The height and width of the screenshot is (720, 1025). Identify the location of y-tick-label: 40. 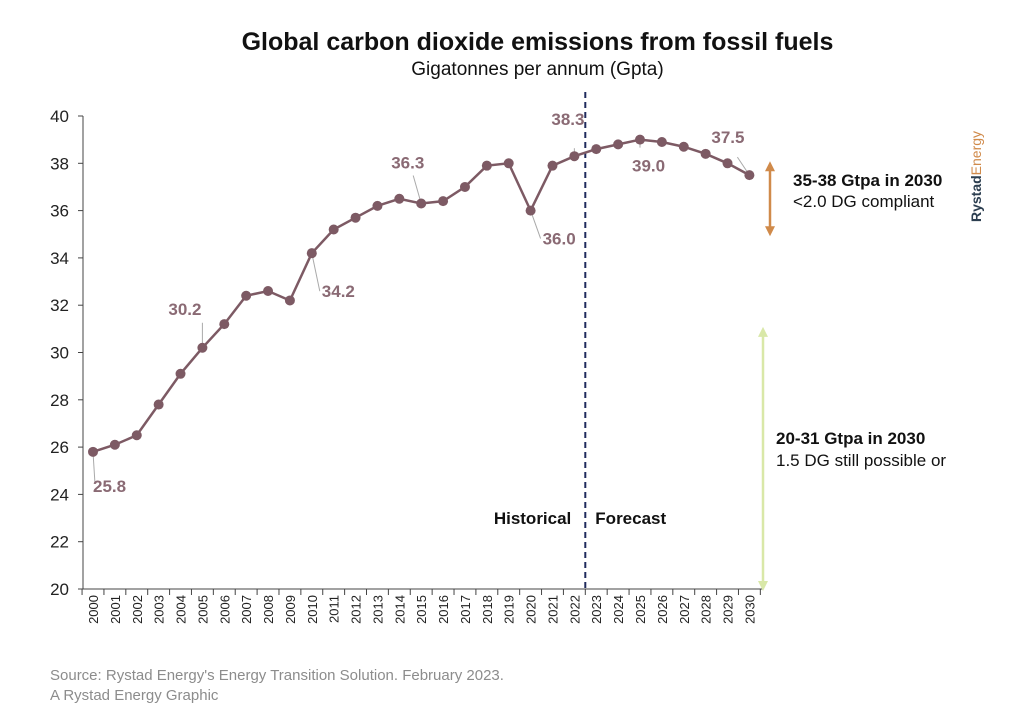
(59, 116).